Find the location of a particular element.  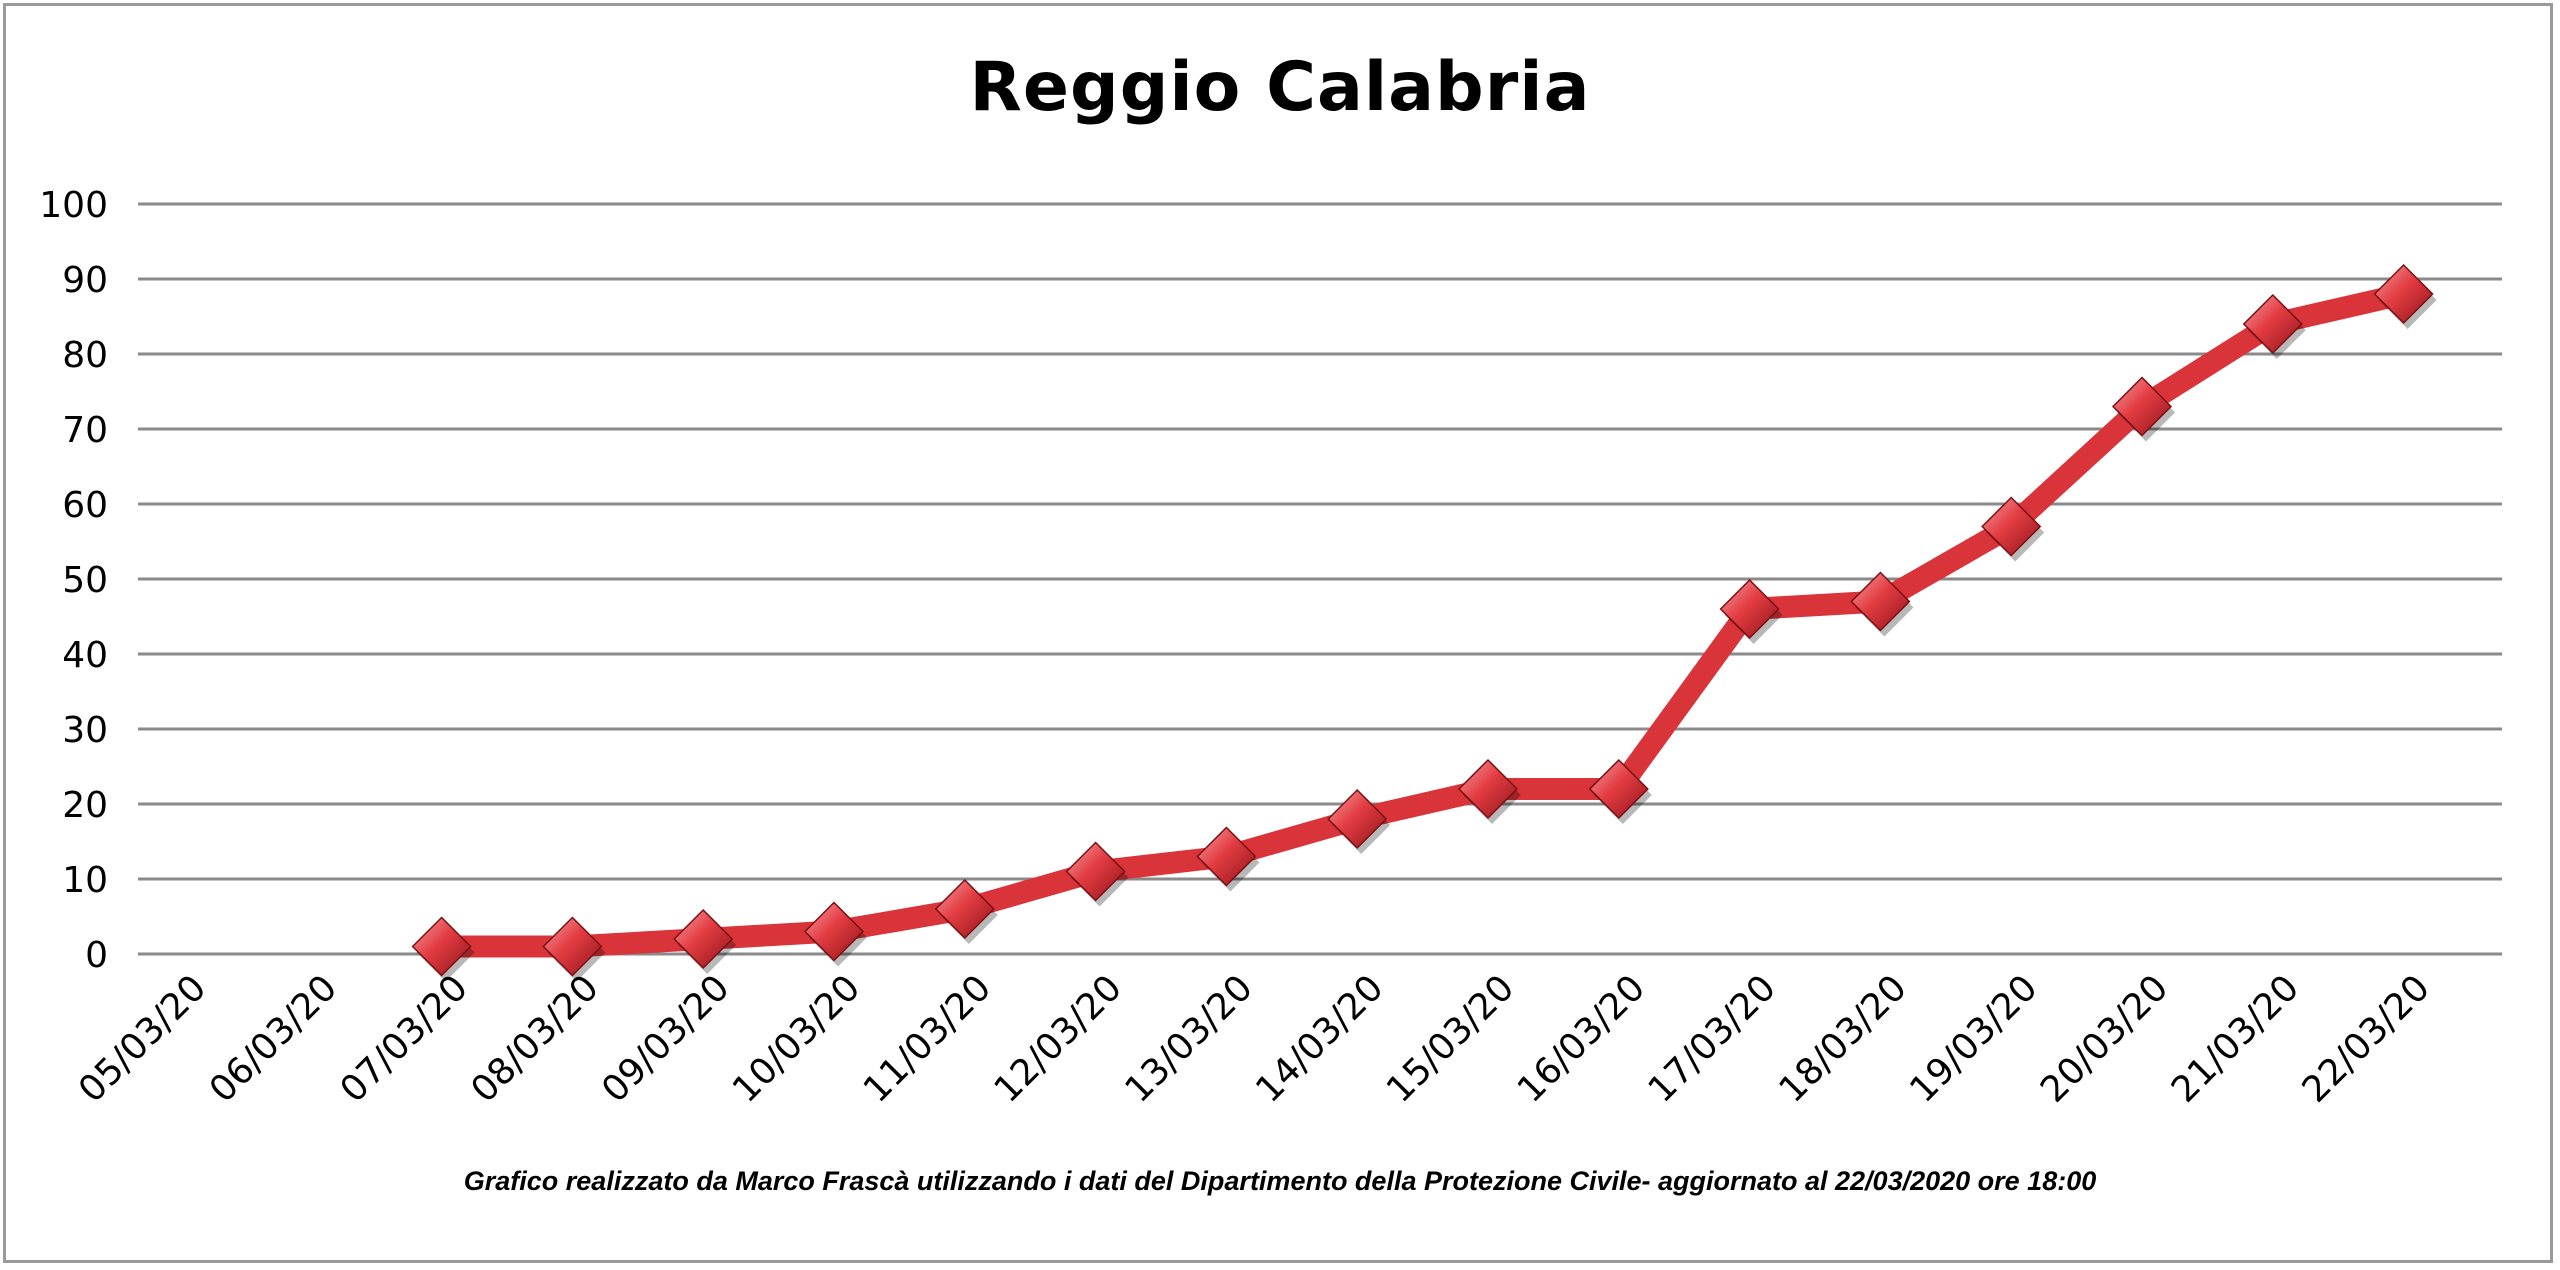

y-axis: 0 10 20 30 40 50 60 70 80 90 100 is located at coordinates (73, 580).